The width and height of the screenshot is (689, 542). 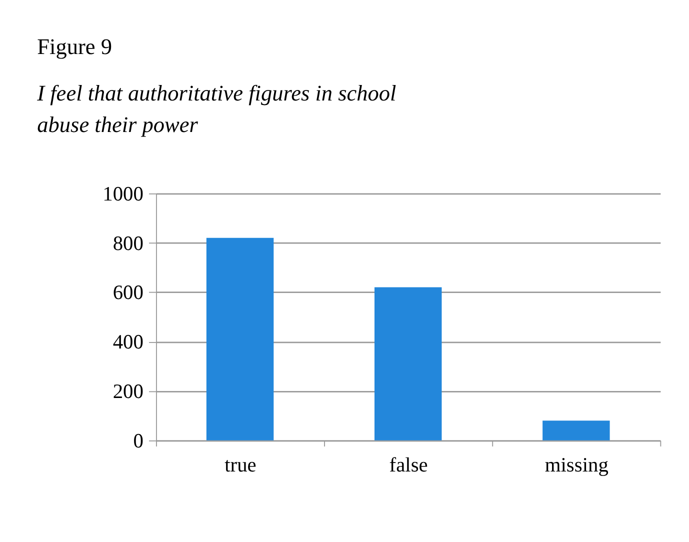 What do you see at coordinates (408, 465) in the screenshot?
I see `x-tick-label: false` at bounding box center [408, 465].